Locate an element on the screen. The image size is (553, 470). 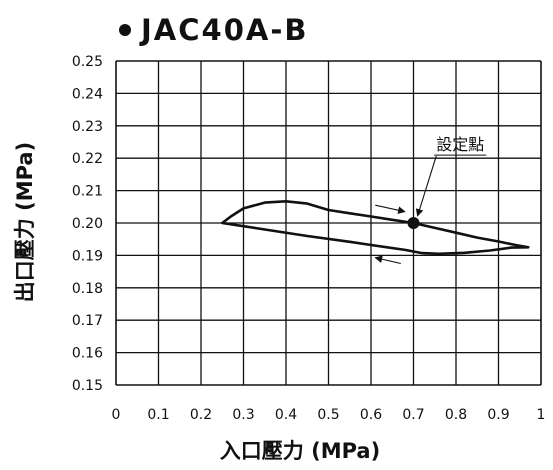
x-tick-label: 0.2 is located at coordinates (201, 415).